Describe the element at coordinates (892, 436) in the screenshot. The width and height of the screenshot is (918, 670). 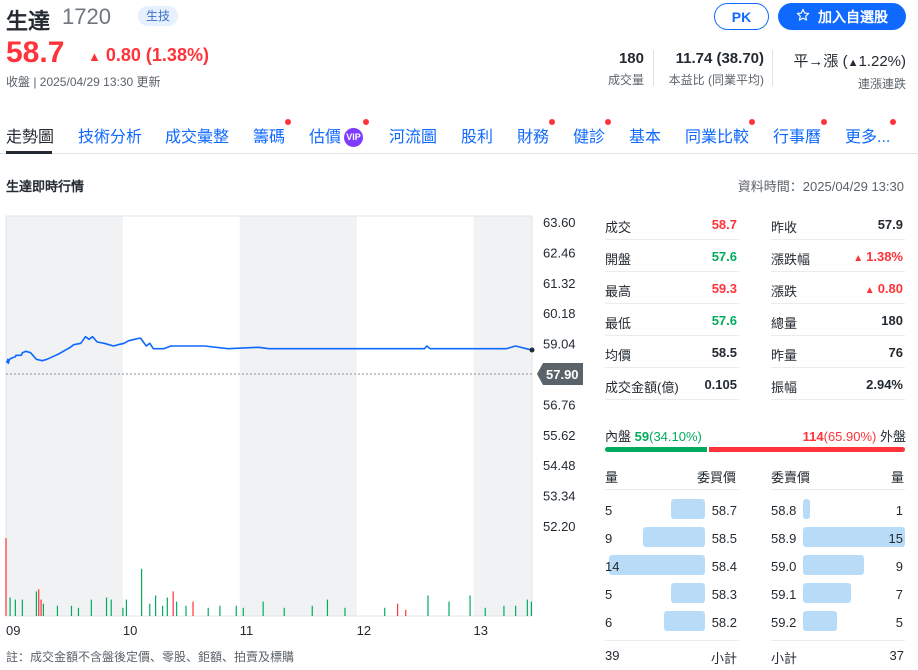
I see `outer-volume-label: 外盤` at that location.